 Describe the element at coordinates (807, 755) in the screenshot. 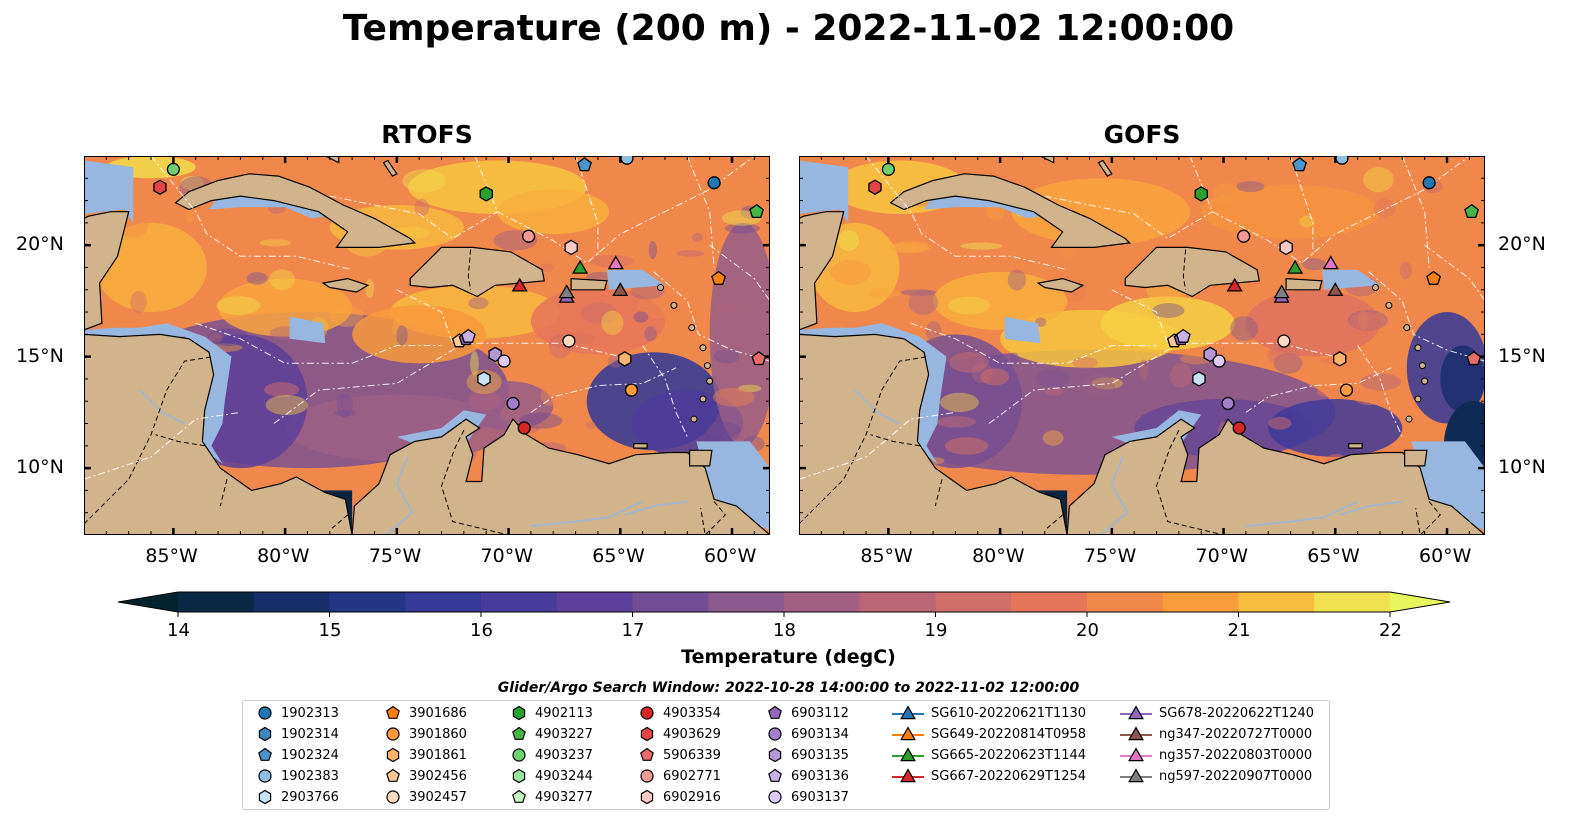

I see `legend-entry: 6903135` at that location.